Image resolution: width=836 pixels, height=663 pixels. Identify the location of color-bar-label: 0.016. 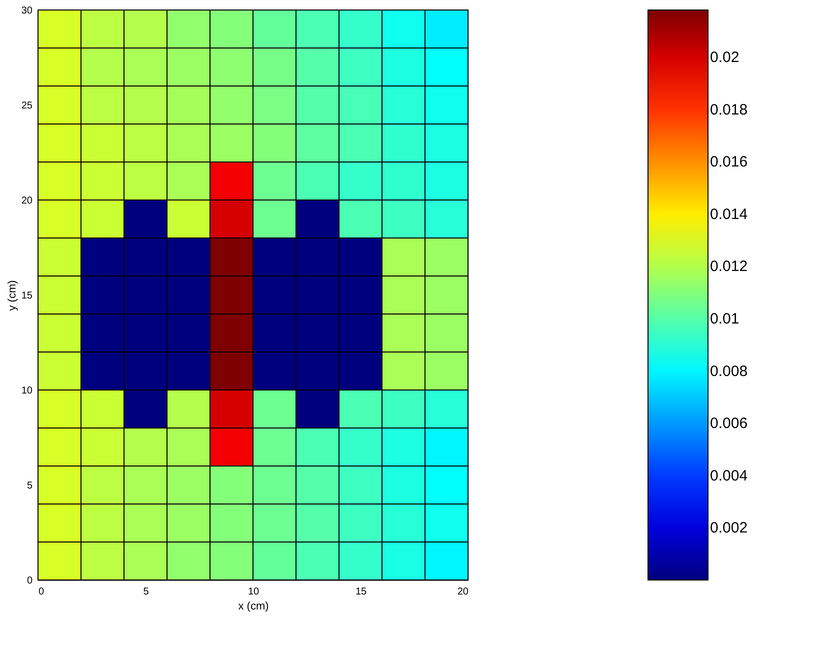
(729, 162).